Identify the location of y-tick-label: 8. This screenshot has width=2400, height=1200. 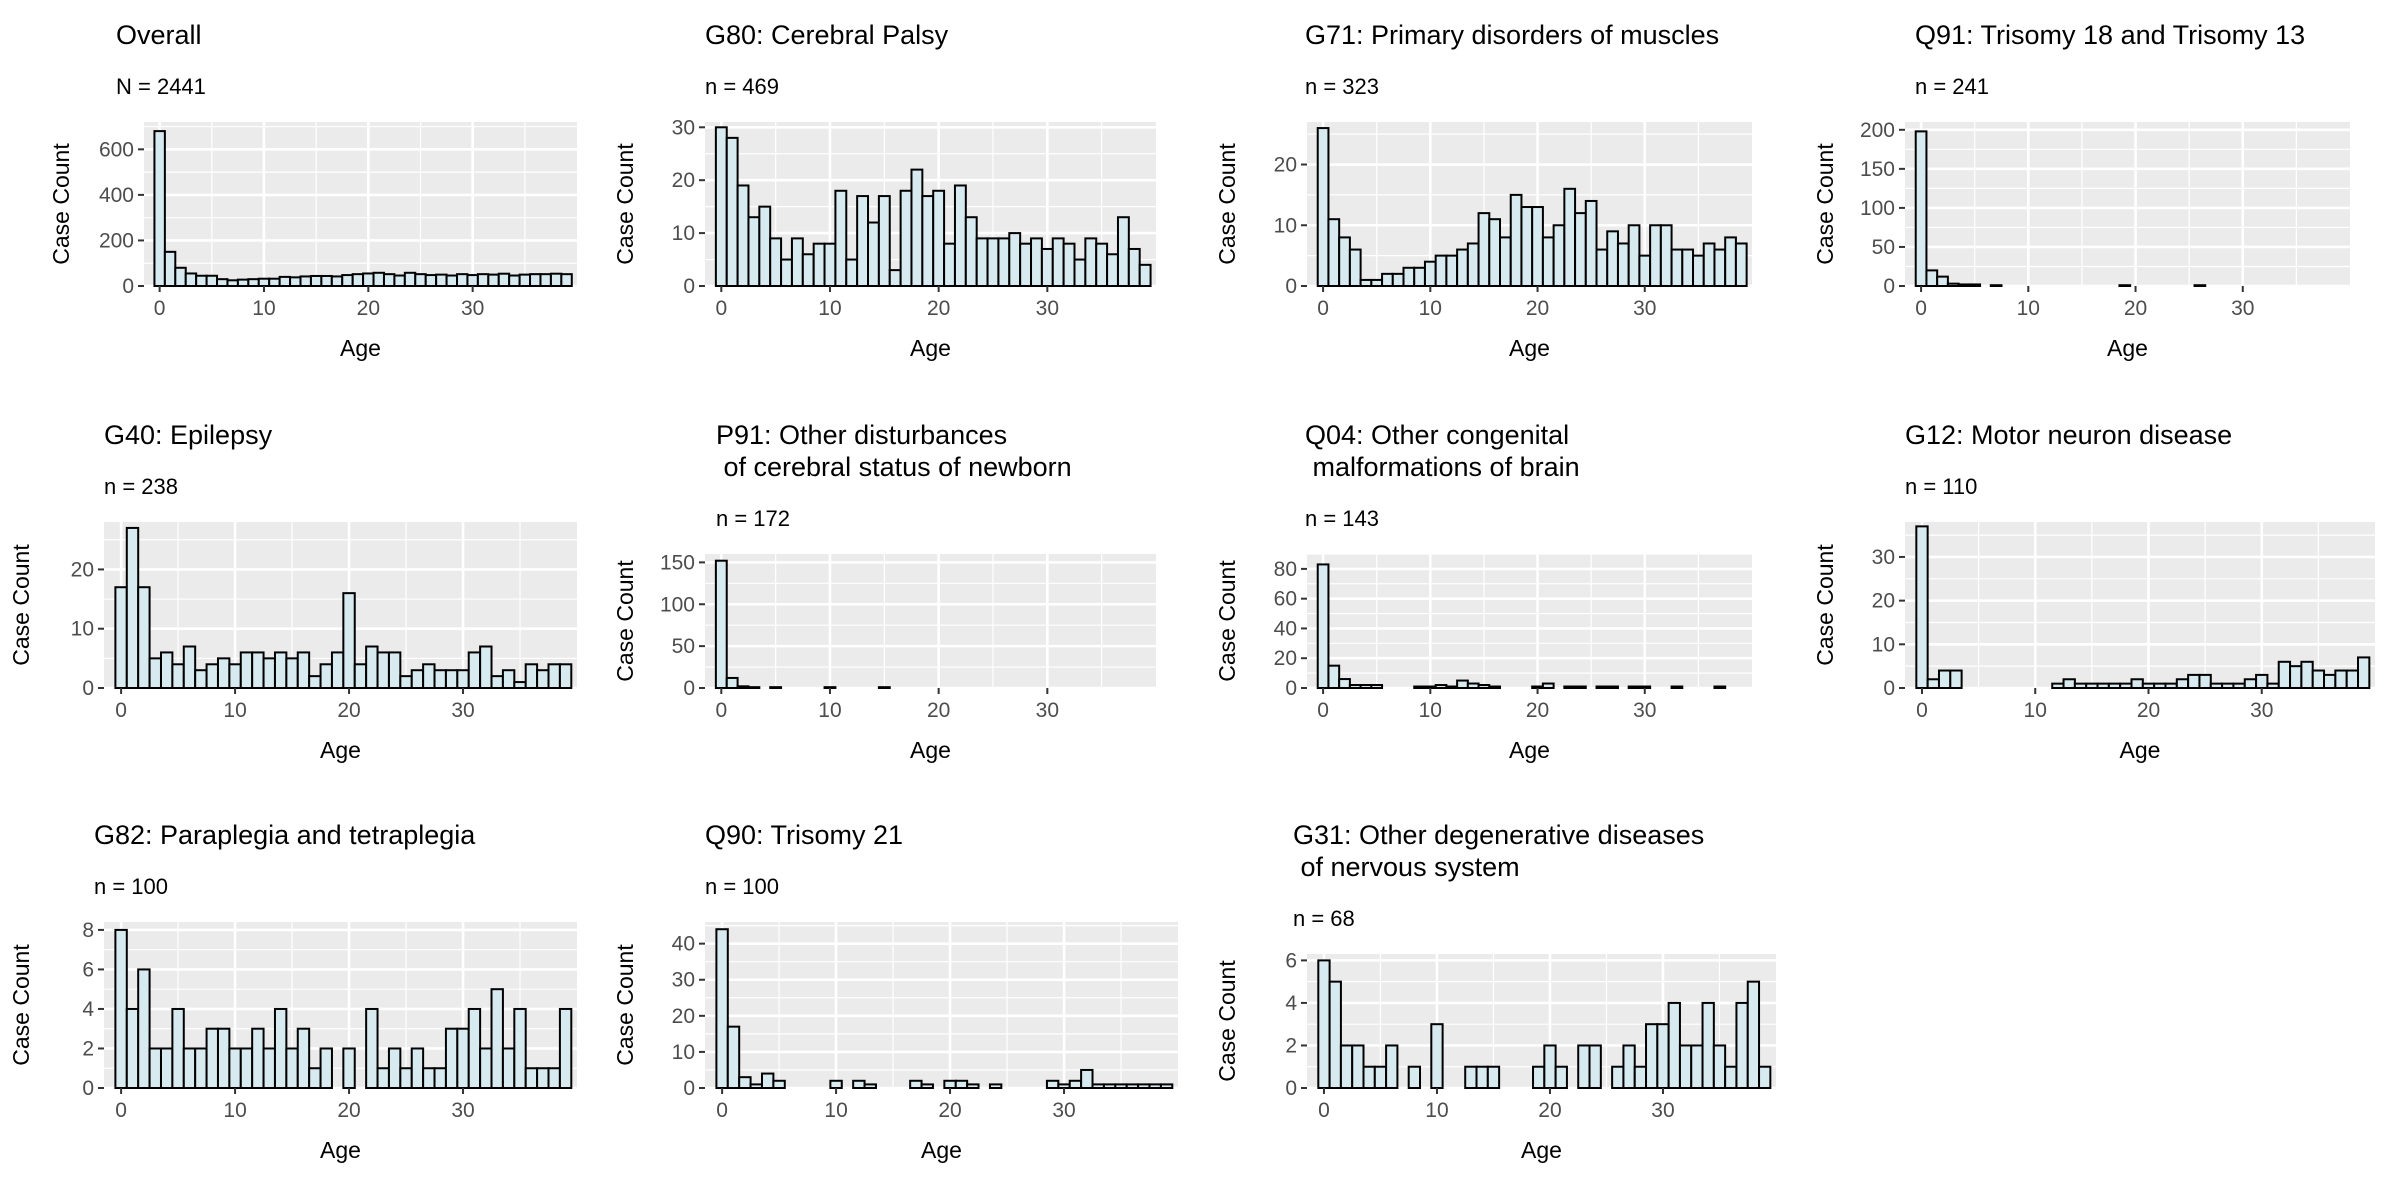
(88, 930).